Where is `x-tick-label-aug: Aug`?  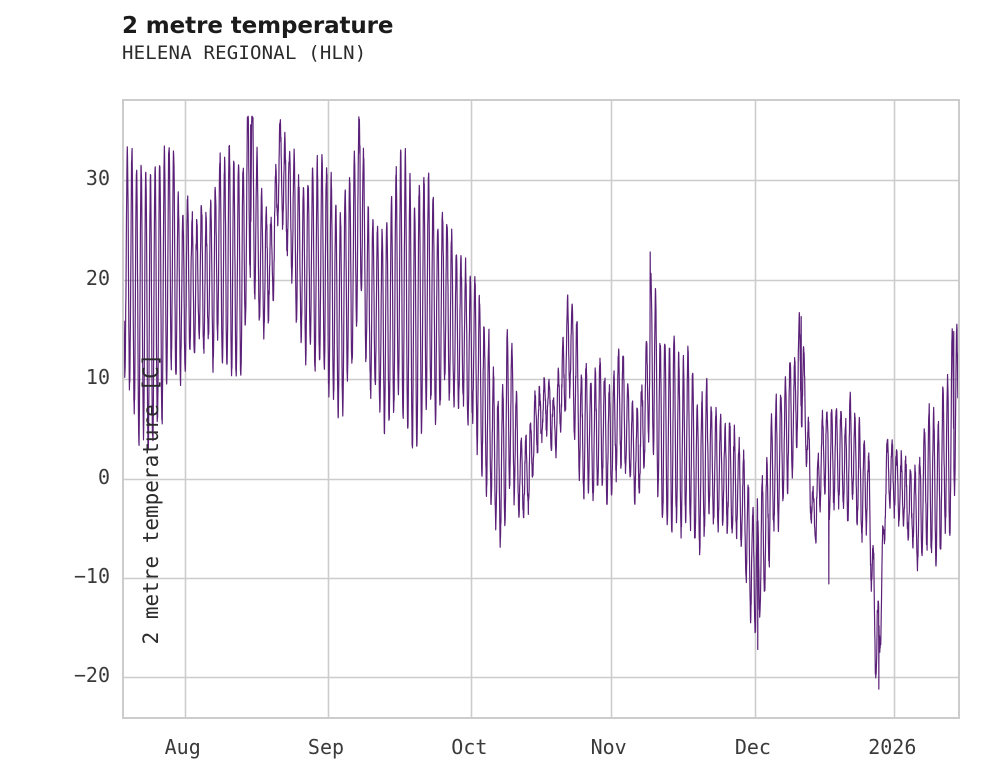
x-tick-label-aug: Aug is located at coordinates (182, 747).